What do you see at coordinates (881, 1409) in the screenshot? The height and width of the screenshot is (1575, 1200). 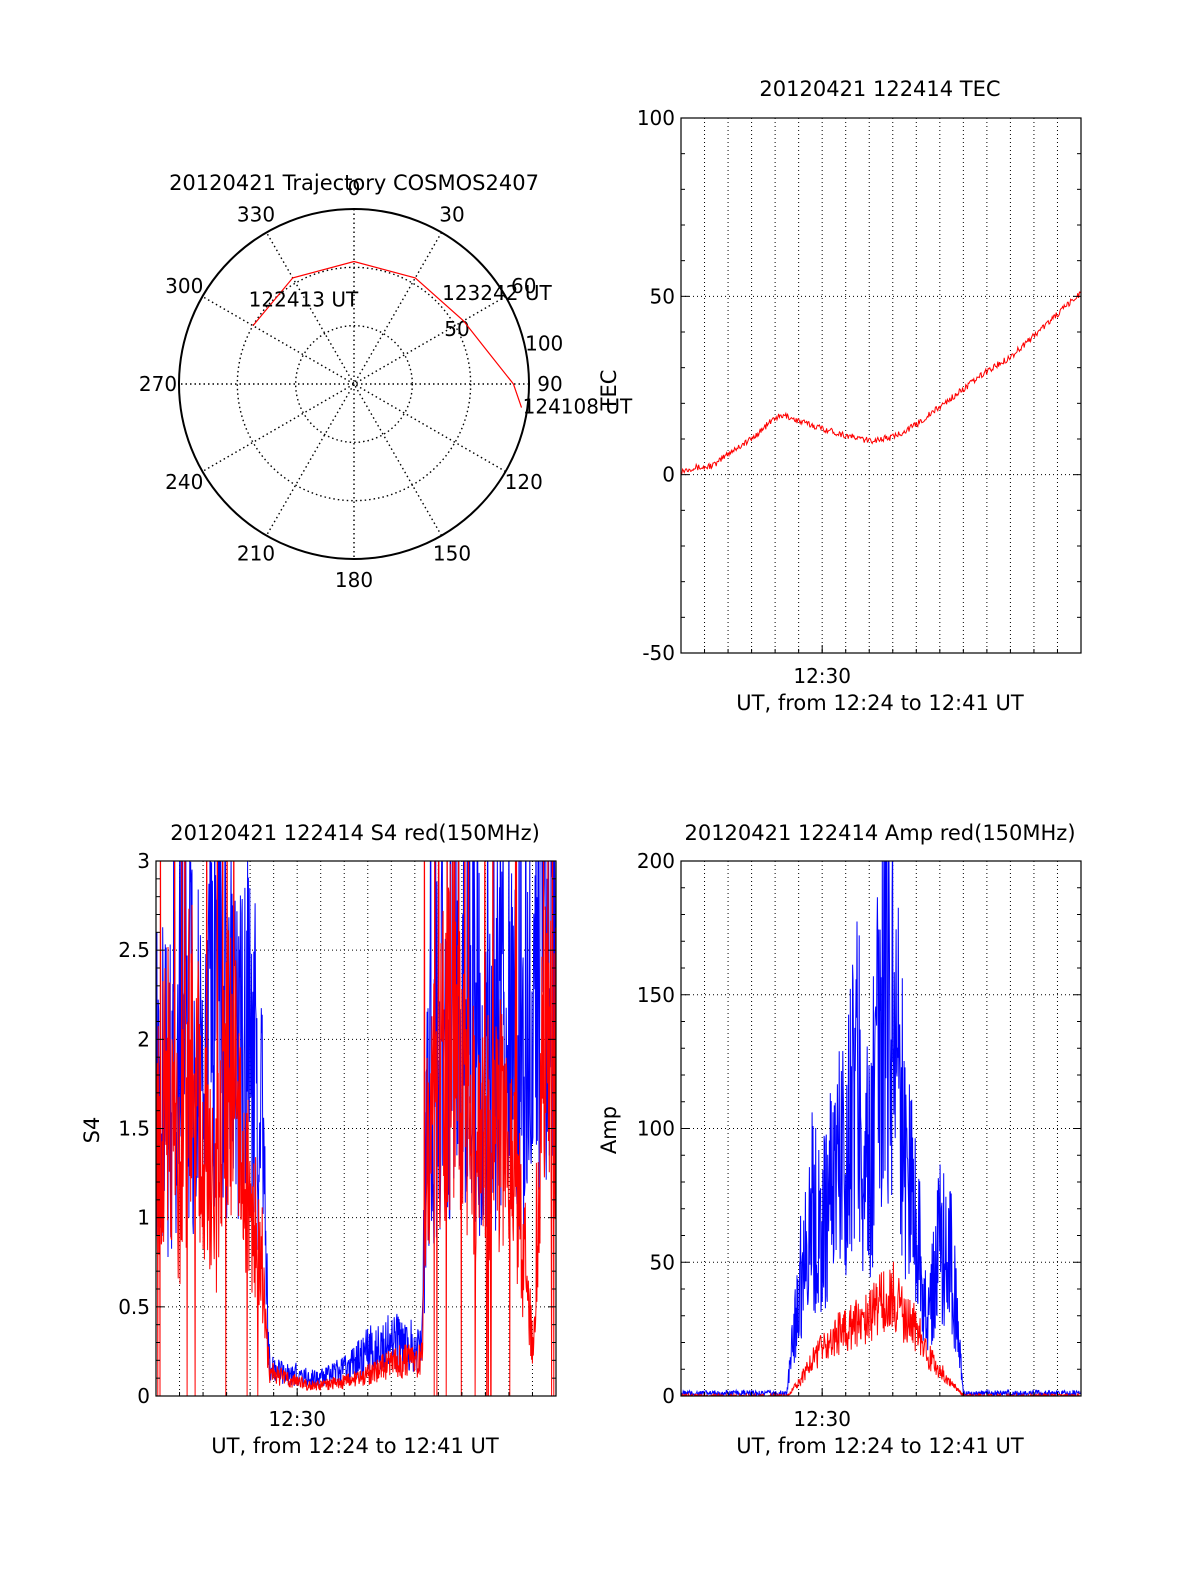 I see `amp-x-ticks: 12:30` at bounding box center [881, 1409].